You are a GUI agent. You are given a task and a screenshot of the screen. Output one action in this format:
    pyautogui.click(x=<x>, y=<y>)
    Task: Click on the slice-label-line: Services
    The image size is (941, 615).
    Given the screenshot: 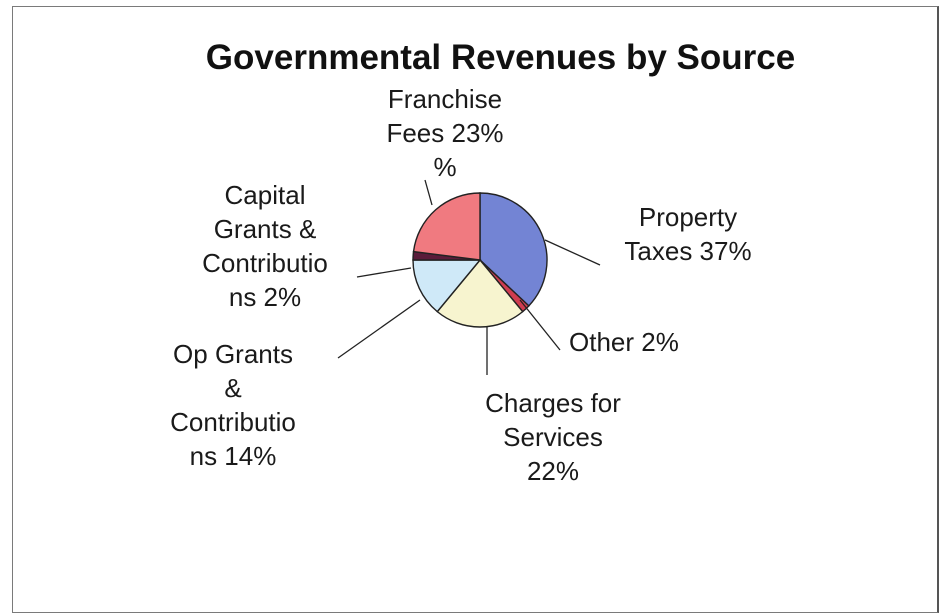 What is the action you would take?
    pyautogui.click(x=553, y=437)
    